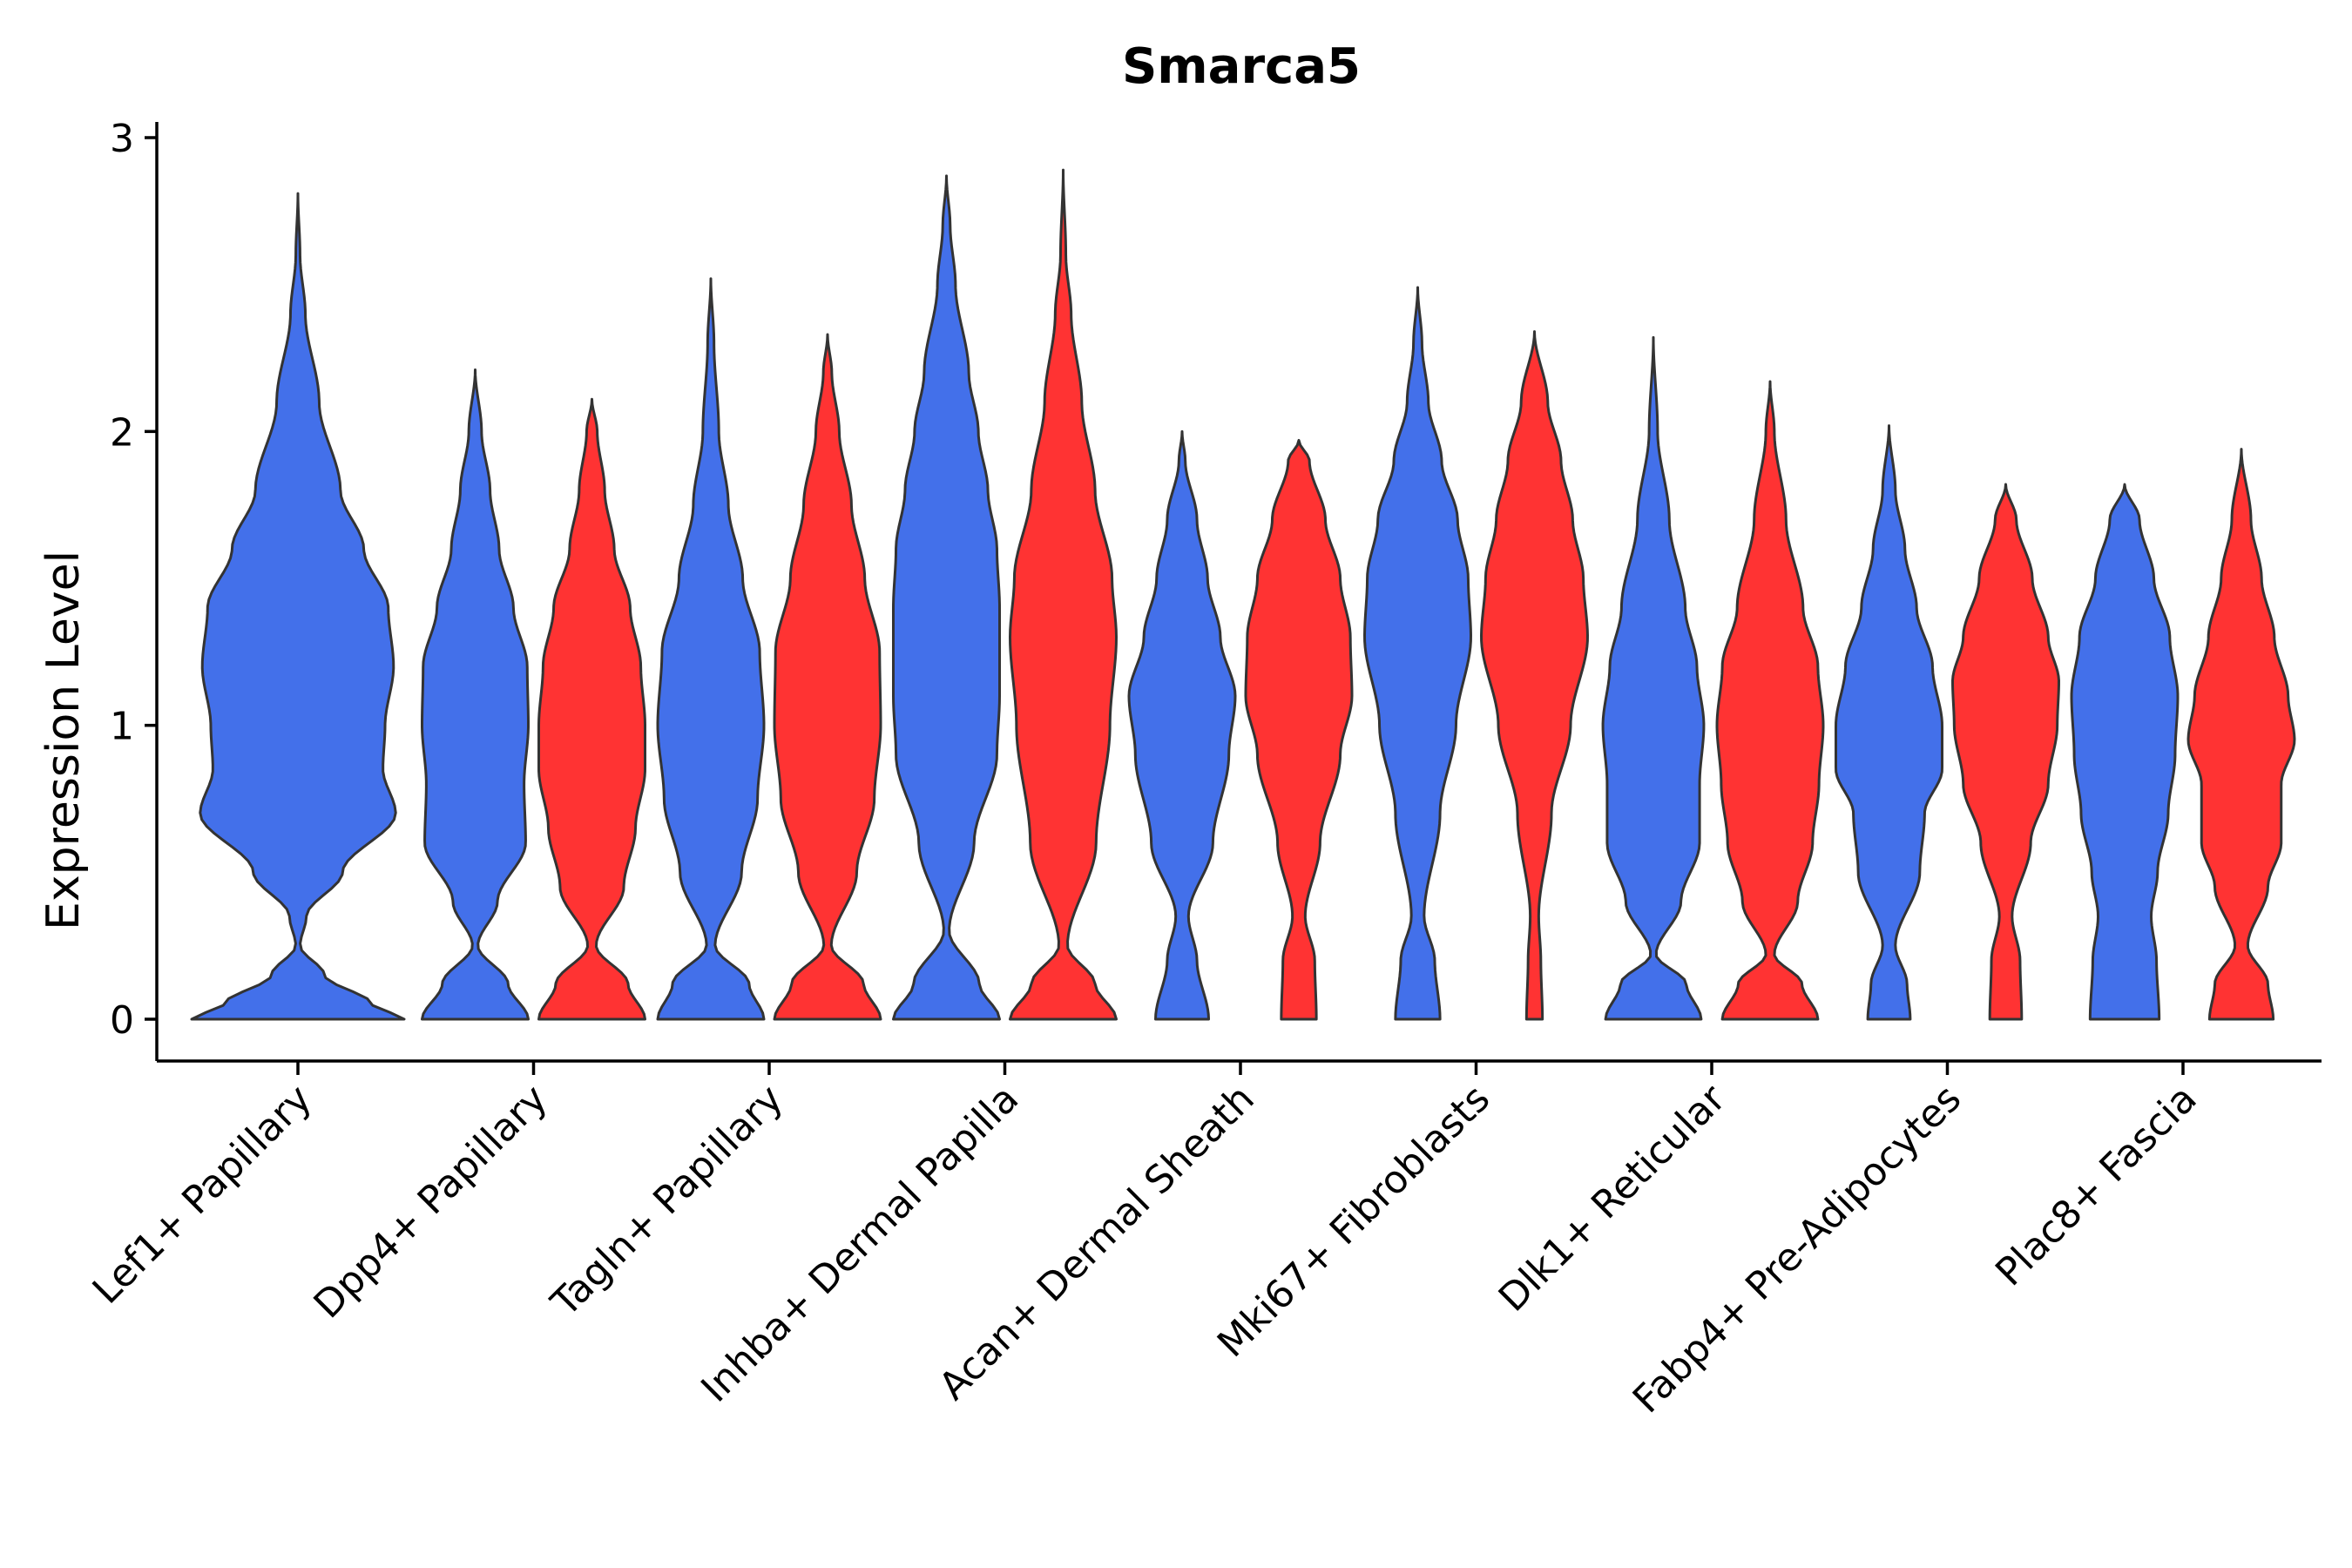 This screenshot has height=1568, width=2352. Describe the element at coordinates (122, 1021) in the screenshot. I see `y-tick-label: 0` at that location.